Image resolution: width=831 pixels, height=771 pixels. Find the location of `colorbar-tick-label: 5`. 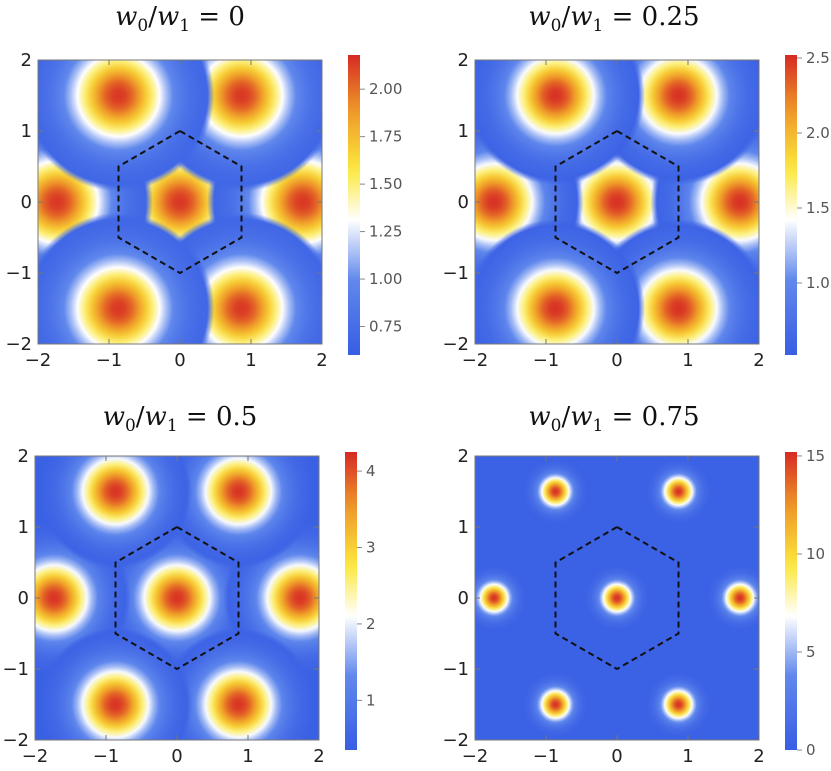

colorbar-tick-label: 5 is located at coordinates (811, 652).